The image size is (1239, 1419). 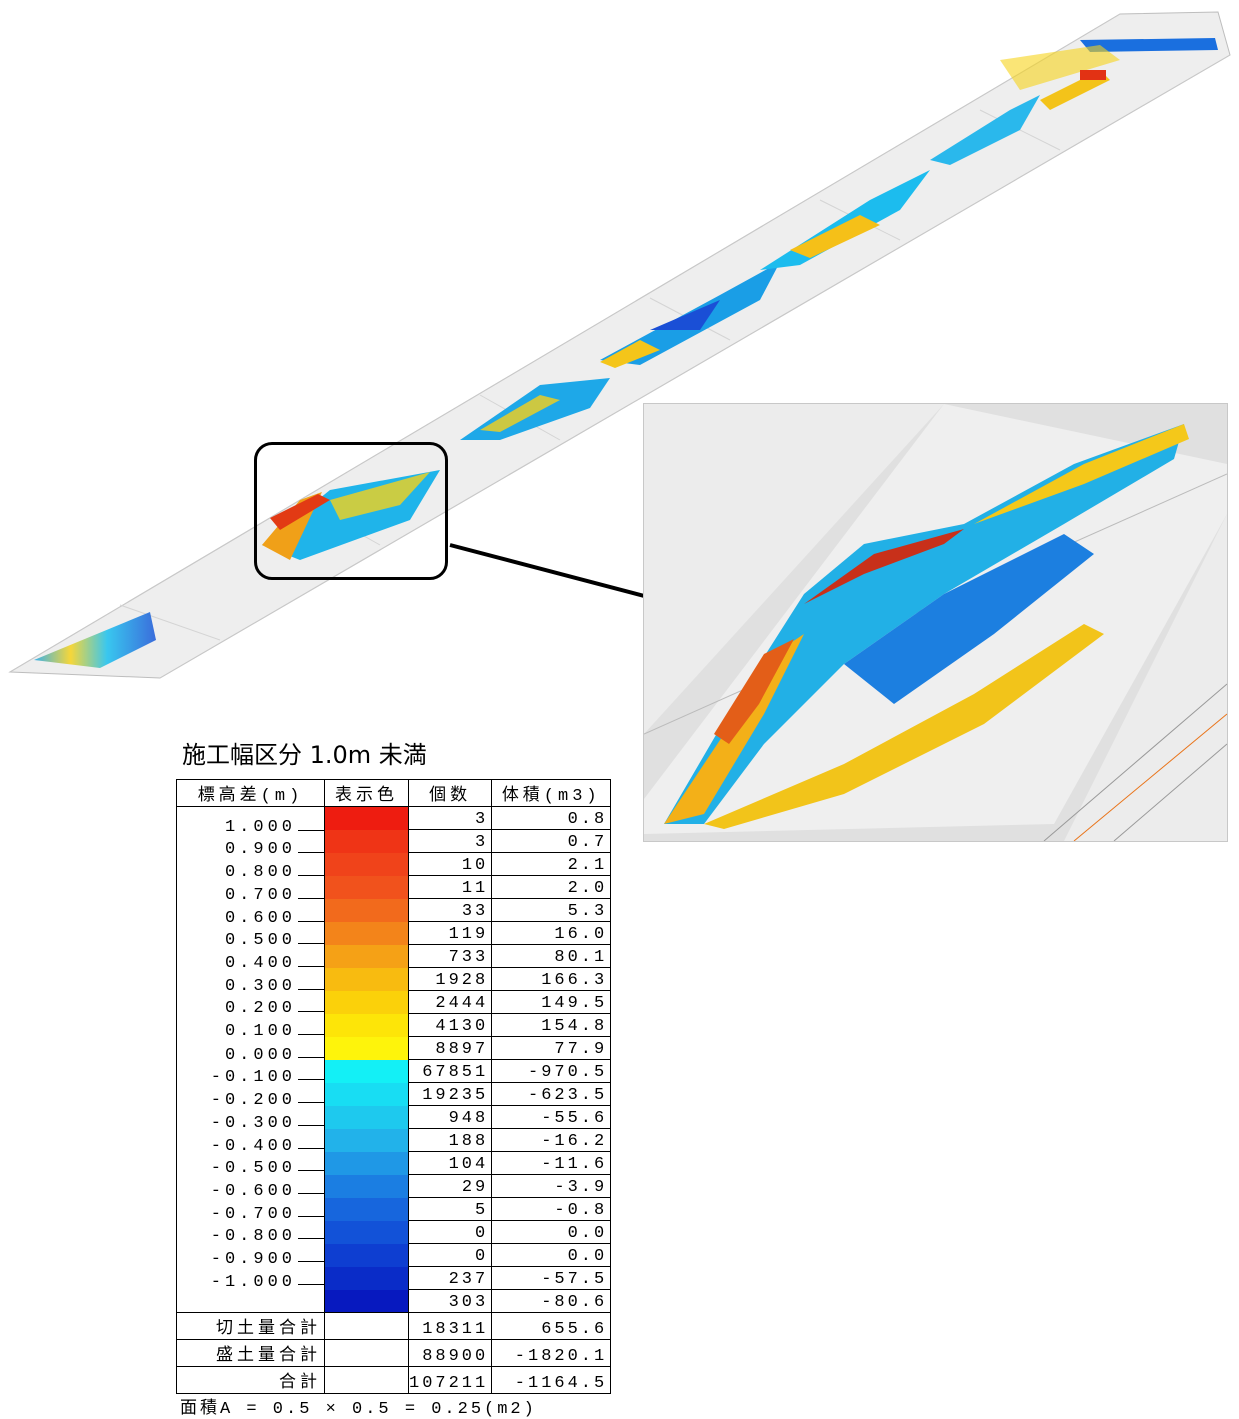 What do you see at coordinates (253, 1214) in the screenshot?
I see `tick-label: -0.700` at bounding box center [253, 1214].